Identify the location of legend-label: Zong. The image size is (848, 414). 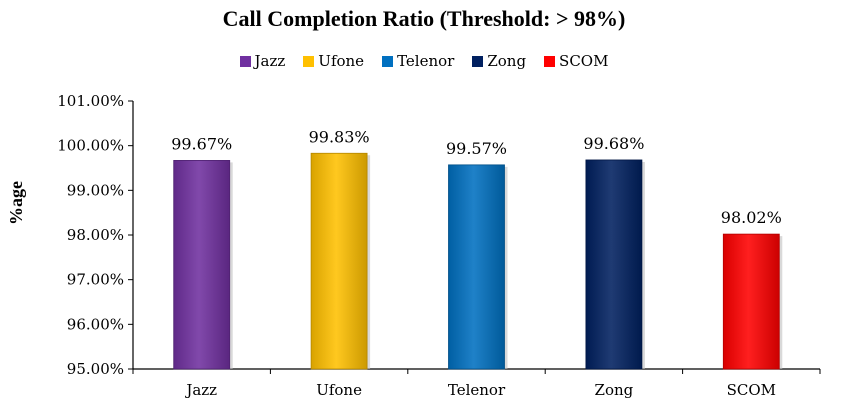
(507, 61).